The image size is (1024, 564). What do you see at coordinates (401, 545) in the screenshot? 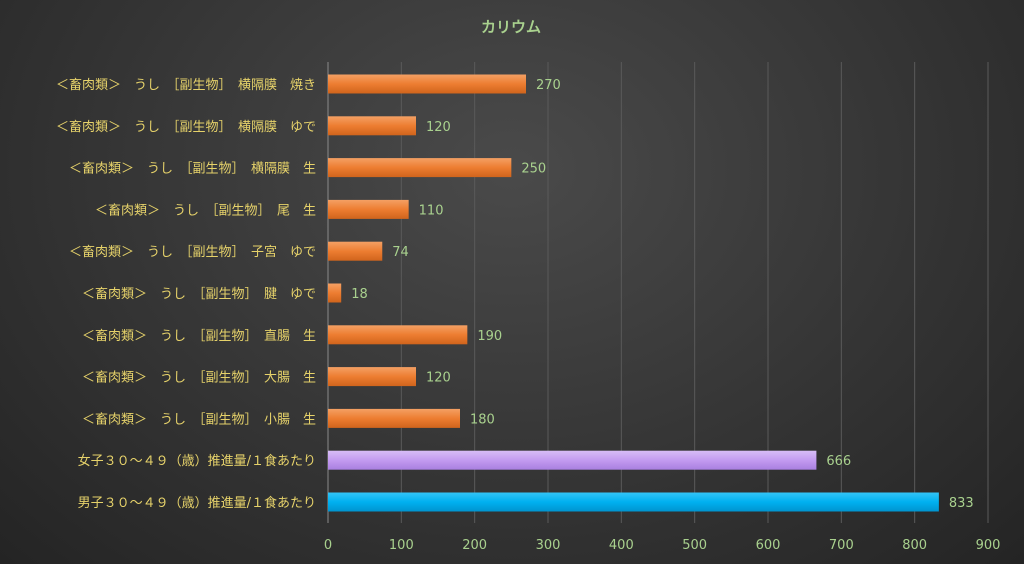
I see `x-tick-label: 100` at bounding box center [401, 545].